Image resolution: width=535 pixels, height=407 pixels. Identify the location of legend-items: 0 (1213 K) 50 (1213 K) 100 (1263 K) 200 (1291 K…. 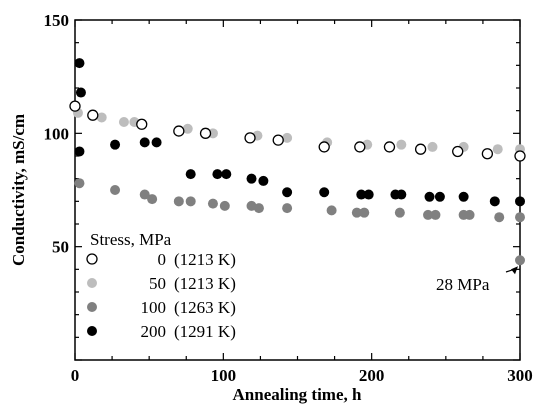
(161, 295).